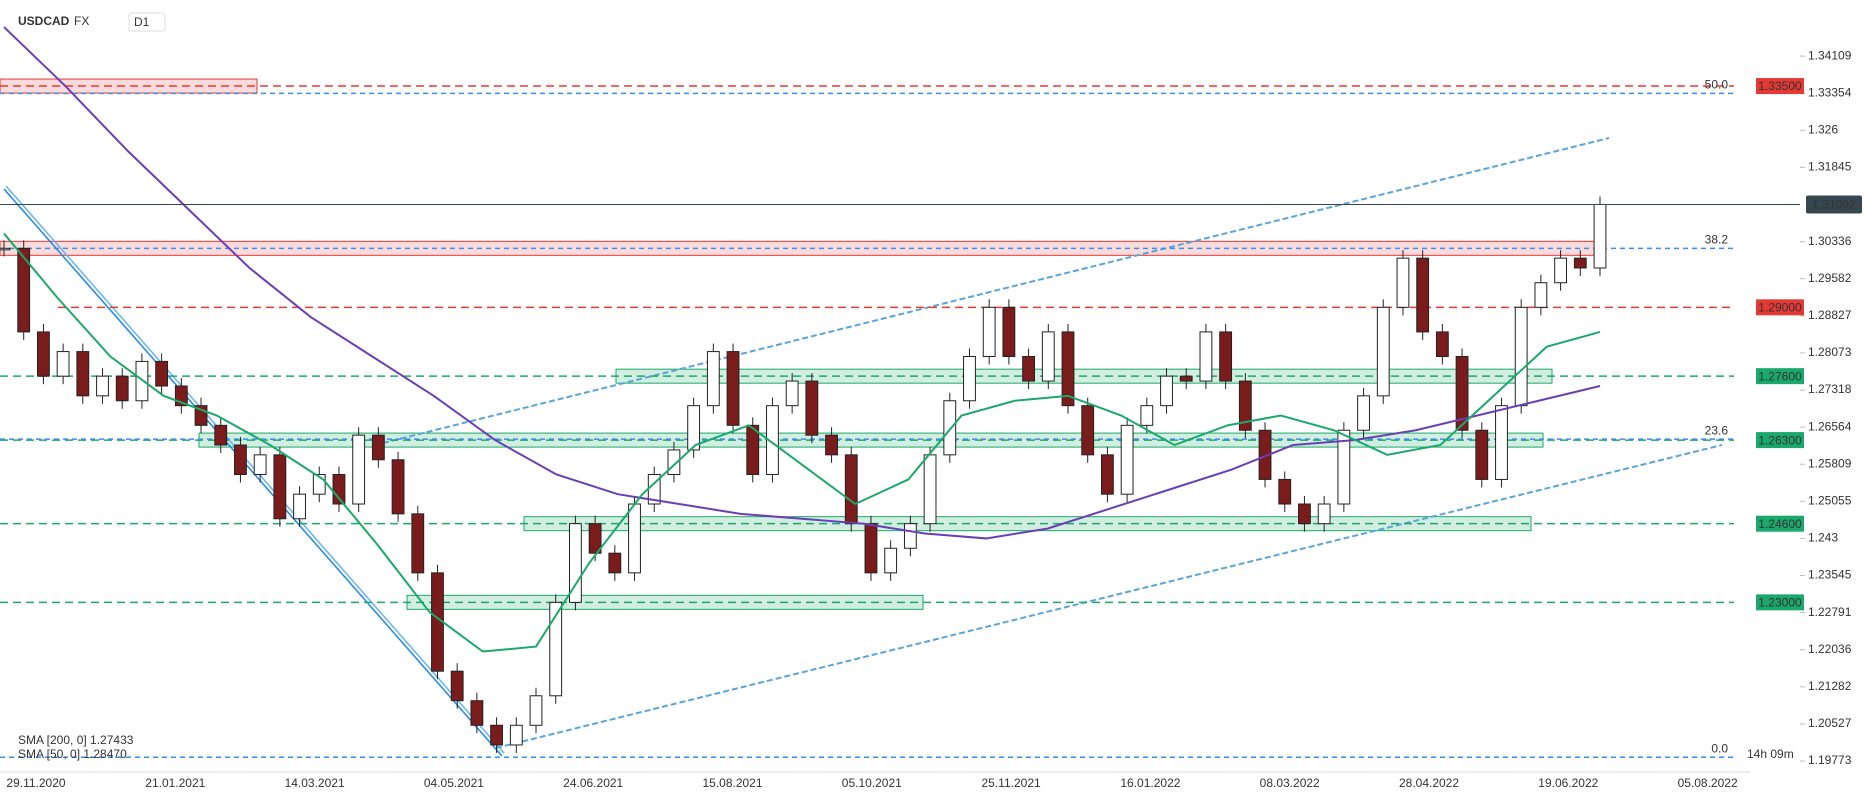  Describe the element at coordinates (1830, 167) in the screenshot. I see `y-tick-label: 1.31845` at that location.